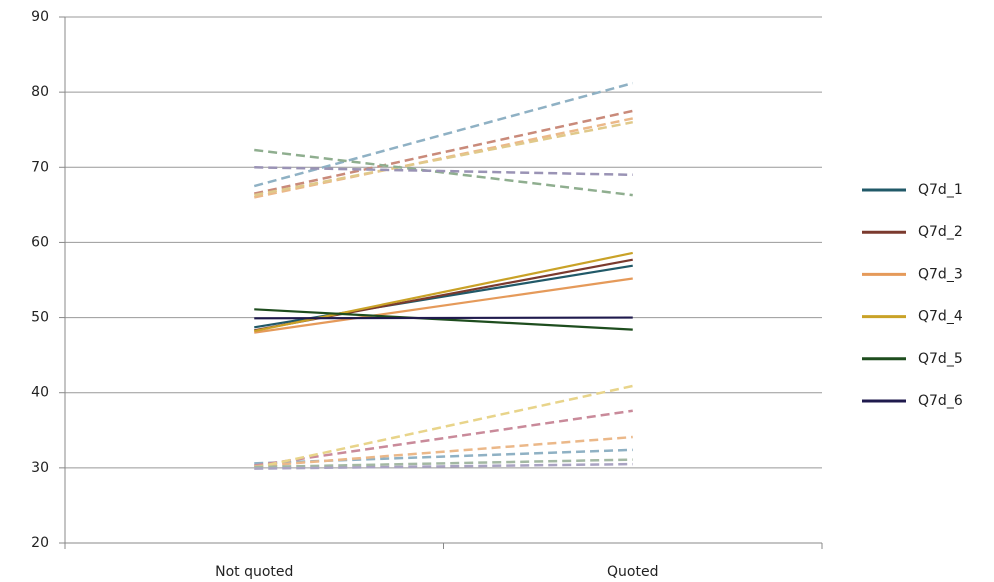 This screenshot has height=582, width=994. What do you see at coordinates (254, 572) in the screenshot?
I see `x-tick-label: Not quoted` at bounding box center [254, 572].